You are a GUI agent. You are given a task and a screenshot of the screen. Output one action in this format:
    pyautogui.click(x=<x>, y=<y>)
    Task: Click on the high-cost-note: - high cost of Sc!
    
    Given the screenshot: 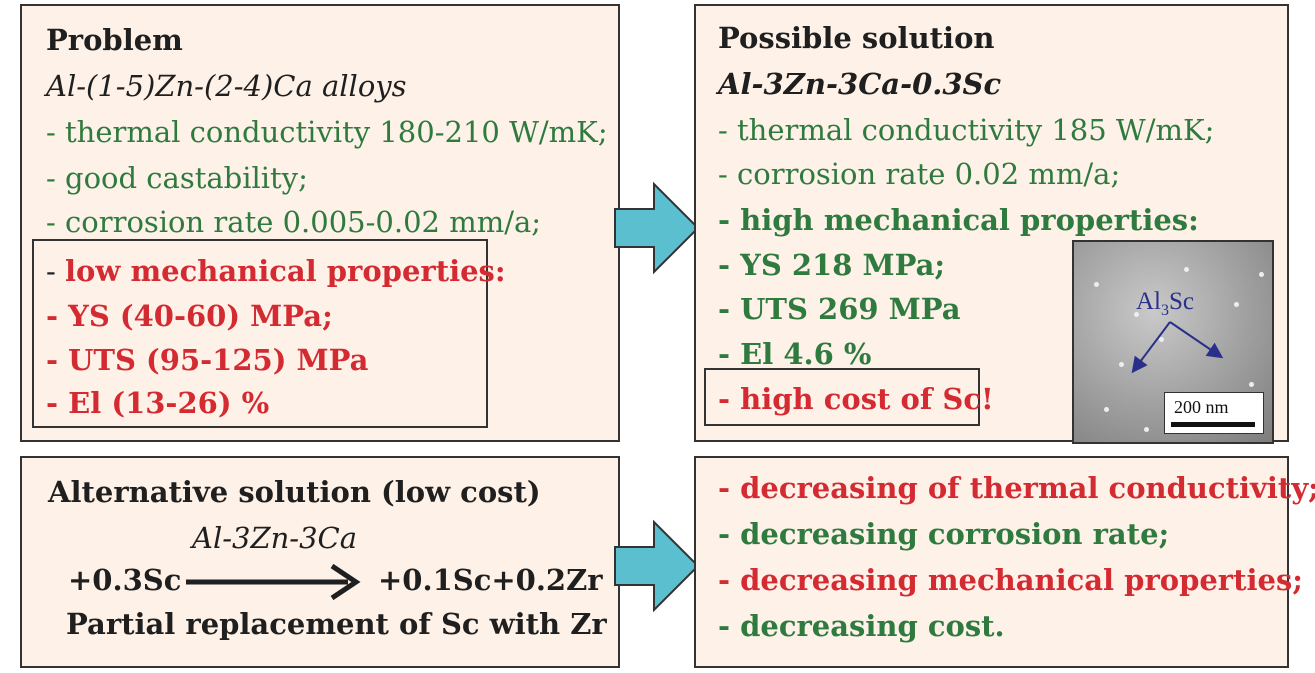 What is the action you would take?
    pyautogui.click(x=856, y=399)
    